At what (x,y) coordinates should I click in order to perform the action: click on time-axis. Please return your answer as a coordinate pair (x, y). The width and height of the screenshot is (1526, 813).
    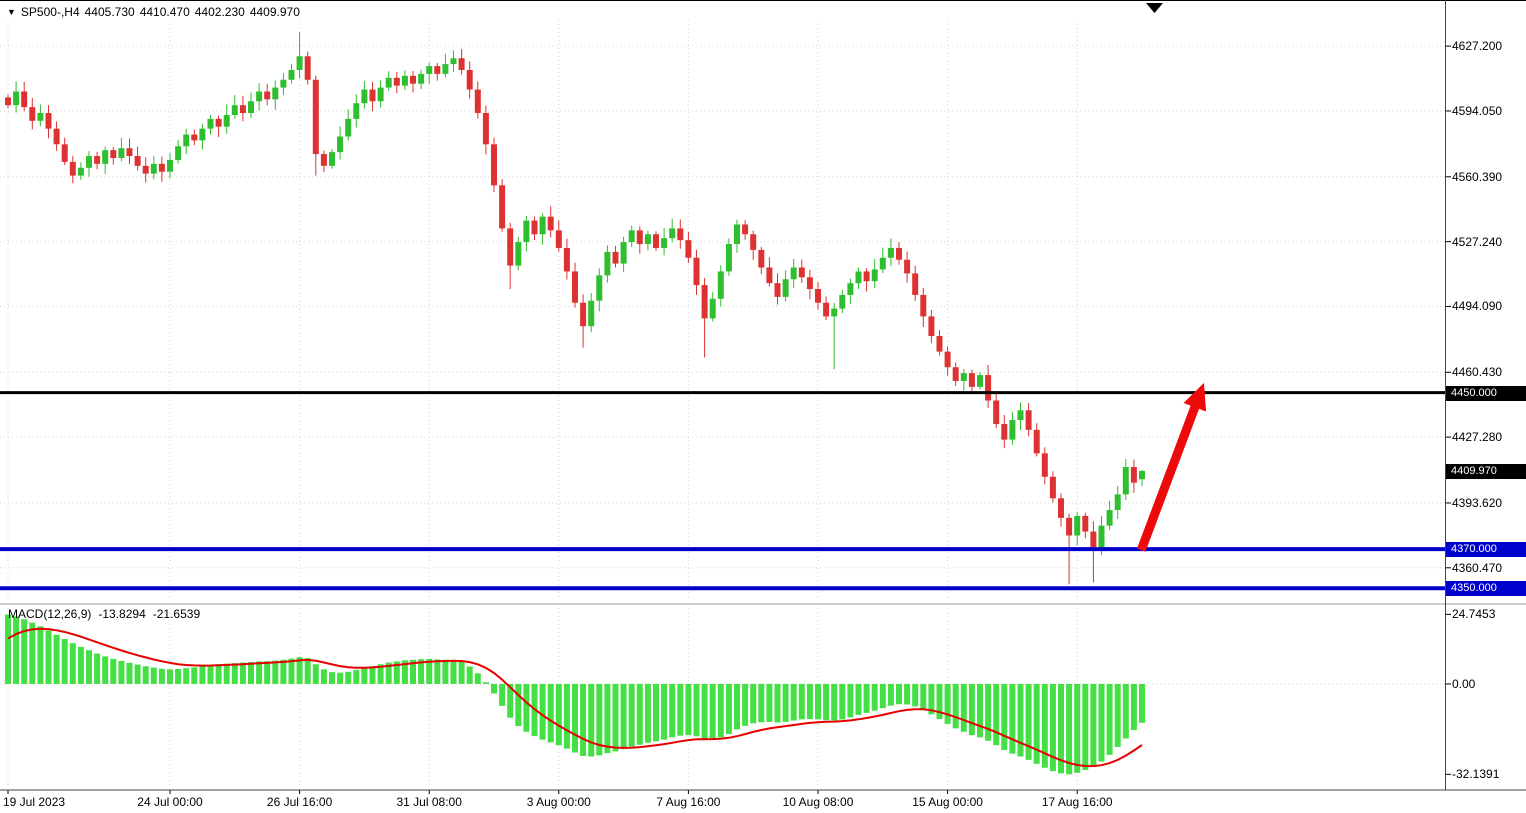
    Looking at the image, I should click on (763, 802).